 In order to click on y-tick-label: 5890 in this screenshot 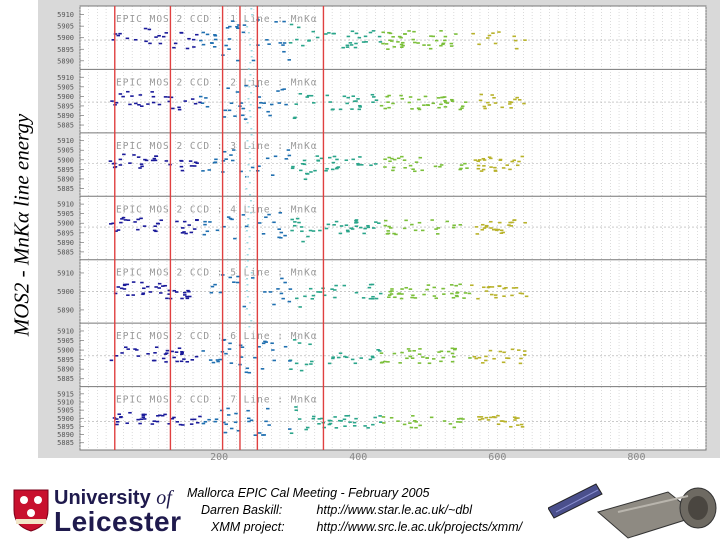, I will do `click(65, 116)`.